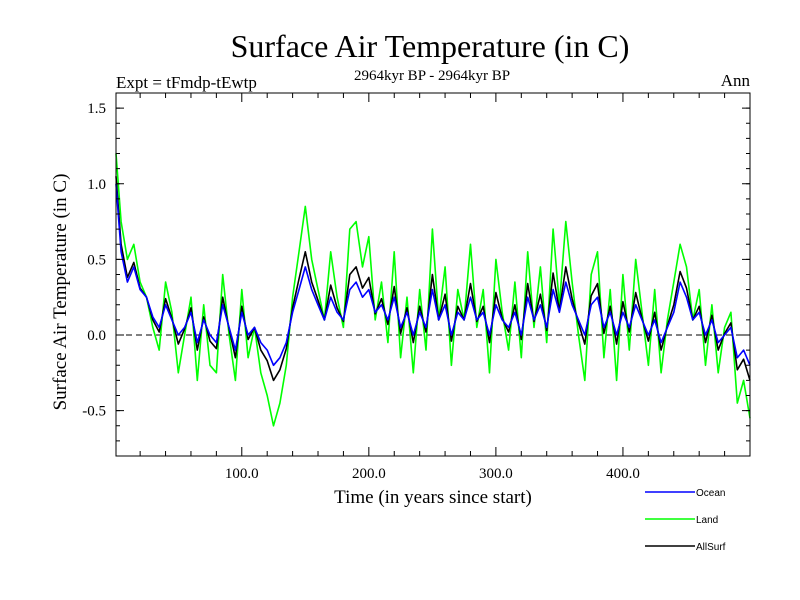 Image resolution: width=800 pixels, height=600 pixels. What do you see at coordinates (623, 474) in the screenshot?
I see `x-tick-label: 400.0` at bounding box center [623, 474].